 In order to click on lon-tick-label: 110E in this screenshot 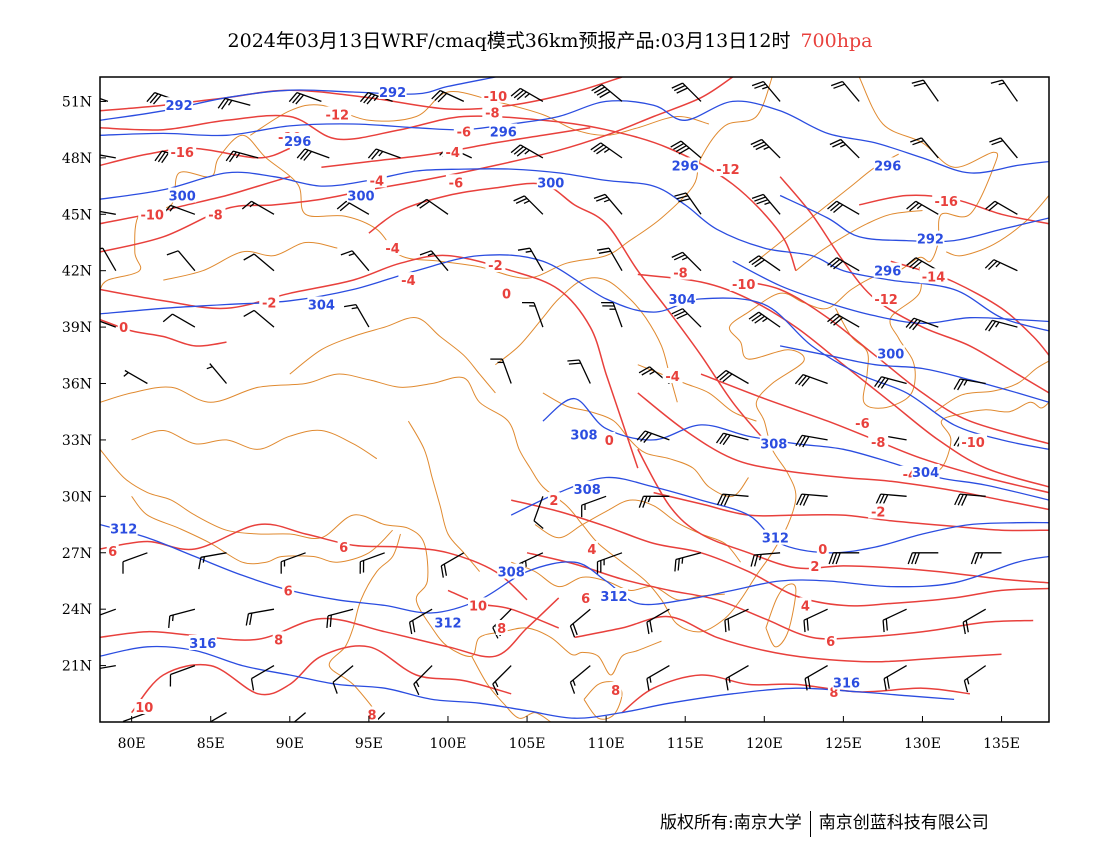, I will do `click(606, 744)`.